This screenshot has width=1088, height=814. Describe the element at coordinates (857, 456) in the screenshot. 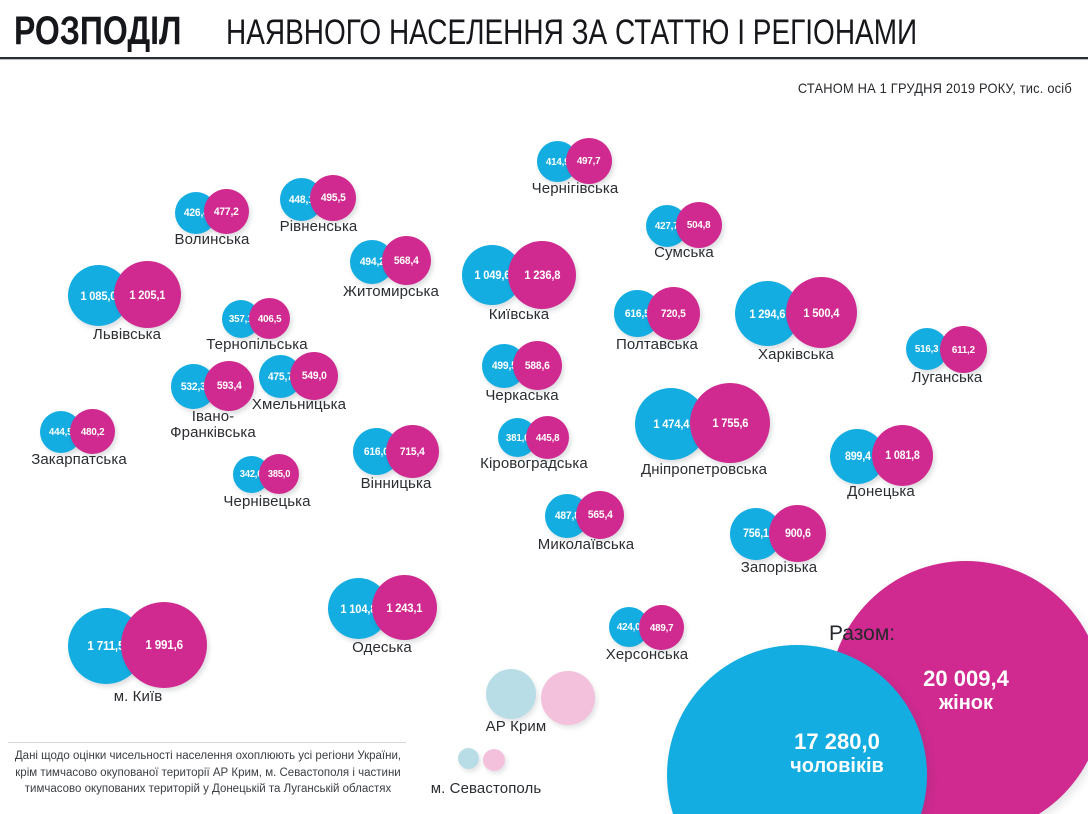

I see `bubble-value: 899,4` at that location.